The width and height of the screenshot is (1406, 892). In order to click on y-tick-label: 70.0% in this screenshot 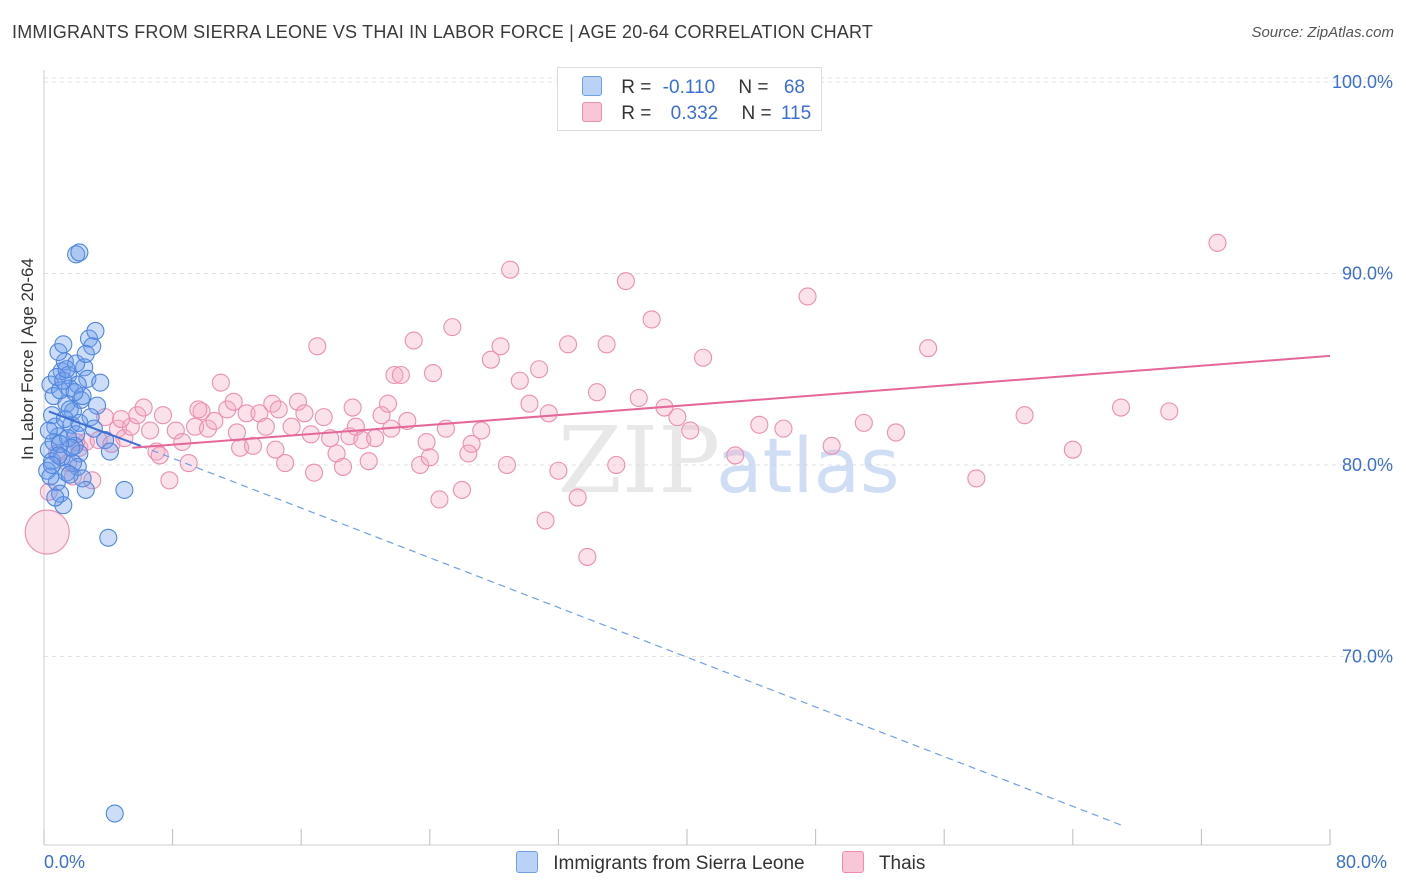, I will do `click(1367, 657)`.